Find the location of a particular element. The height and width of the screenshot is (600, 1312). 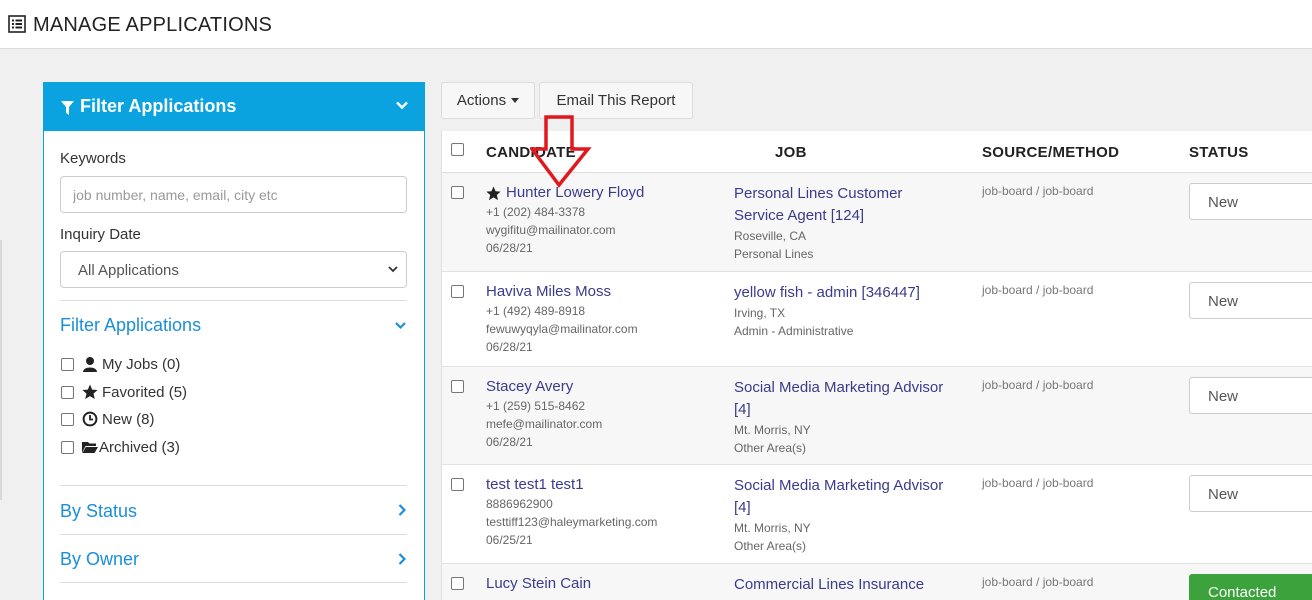

user-icon is located at coordinates (90, 364).